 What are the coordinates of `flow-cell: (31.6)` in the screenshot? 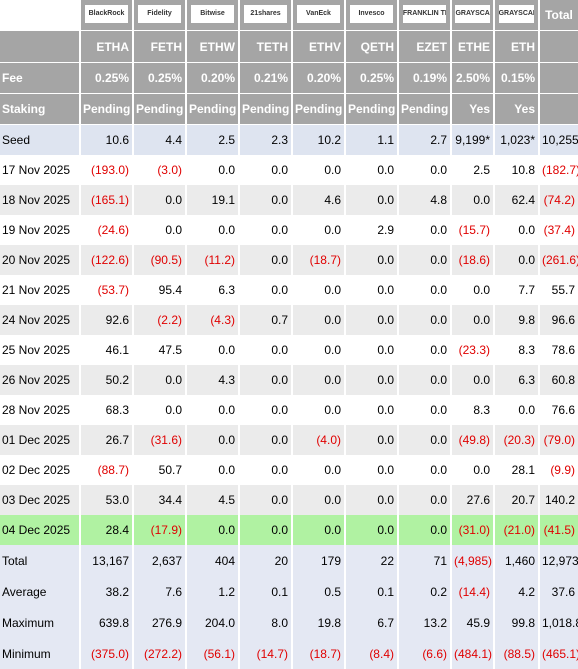 It's located at (160, 440).